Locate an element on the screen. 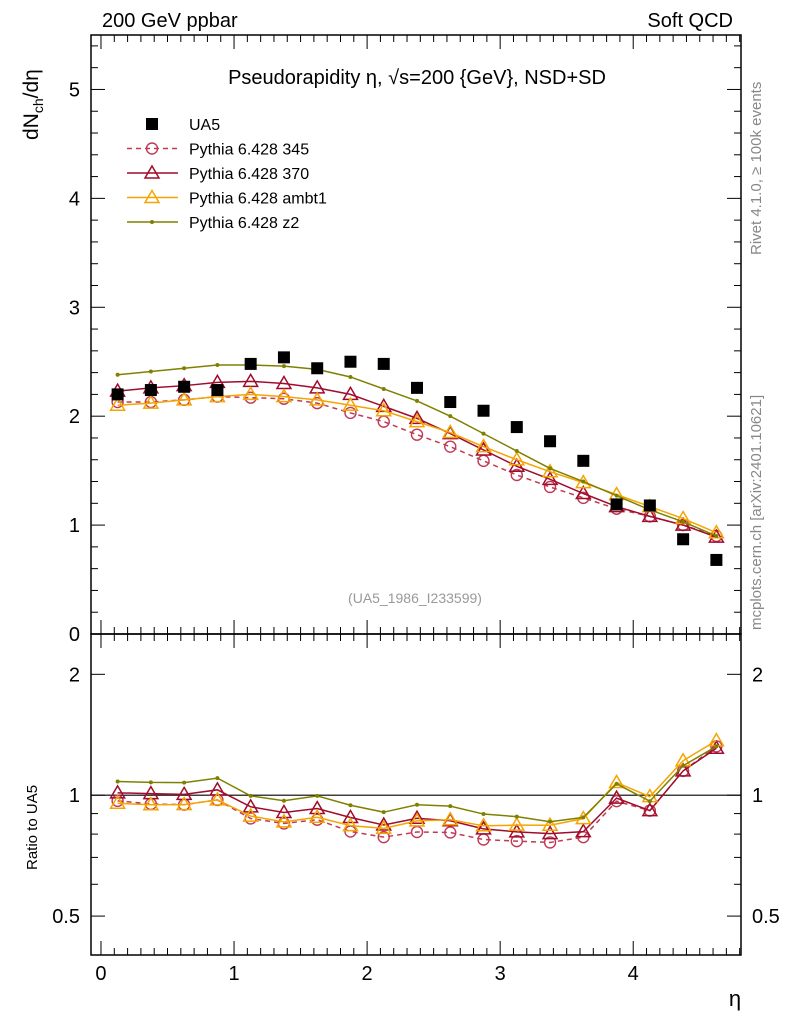 The image size is (786, 1024). legend-item: Pythia 6.428 ambt1 is located at coordinates (227, 198).